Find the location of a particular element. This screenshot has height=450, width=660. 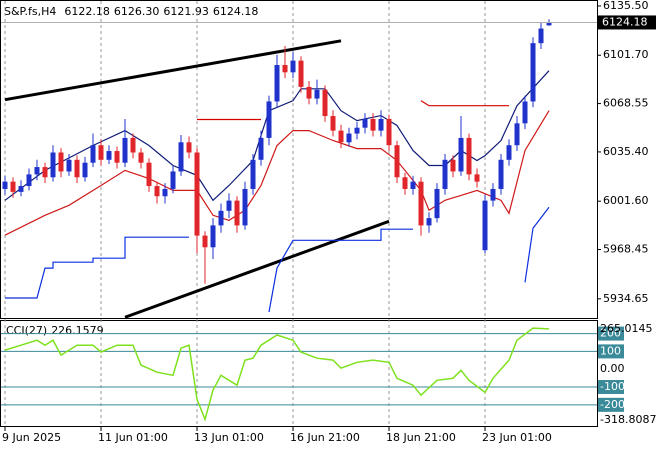

x-tick-label: 11 Jun 01:00 is located at coordinates (133, 437).